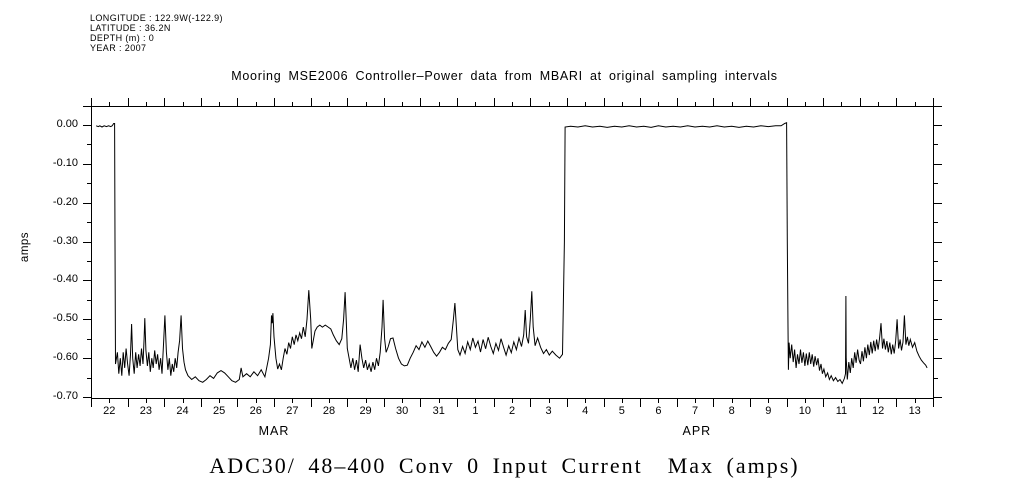  I want to click on x-tick-label-day: 1, so click(475, 411).